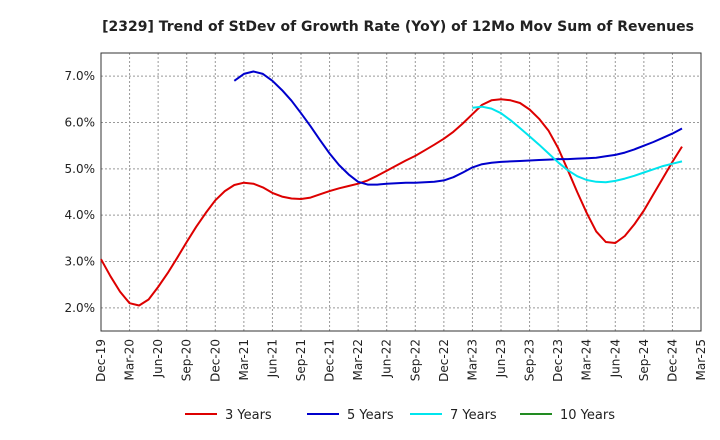 The height and width of the screenshot is (440, 720). I want to click on x-tick-label: Dec-23, so click(558, 360).